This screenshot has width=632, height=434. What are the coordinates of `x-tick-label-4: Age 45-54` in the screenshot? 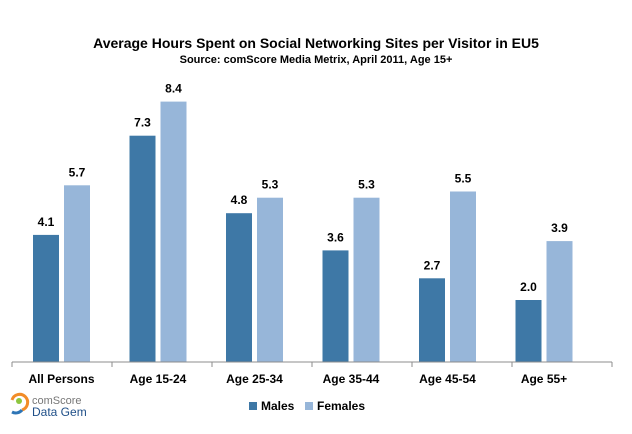 It's located at (447, 379).